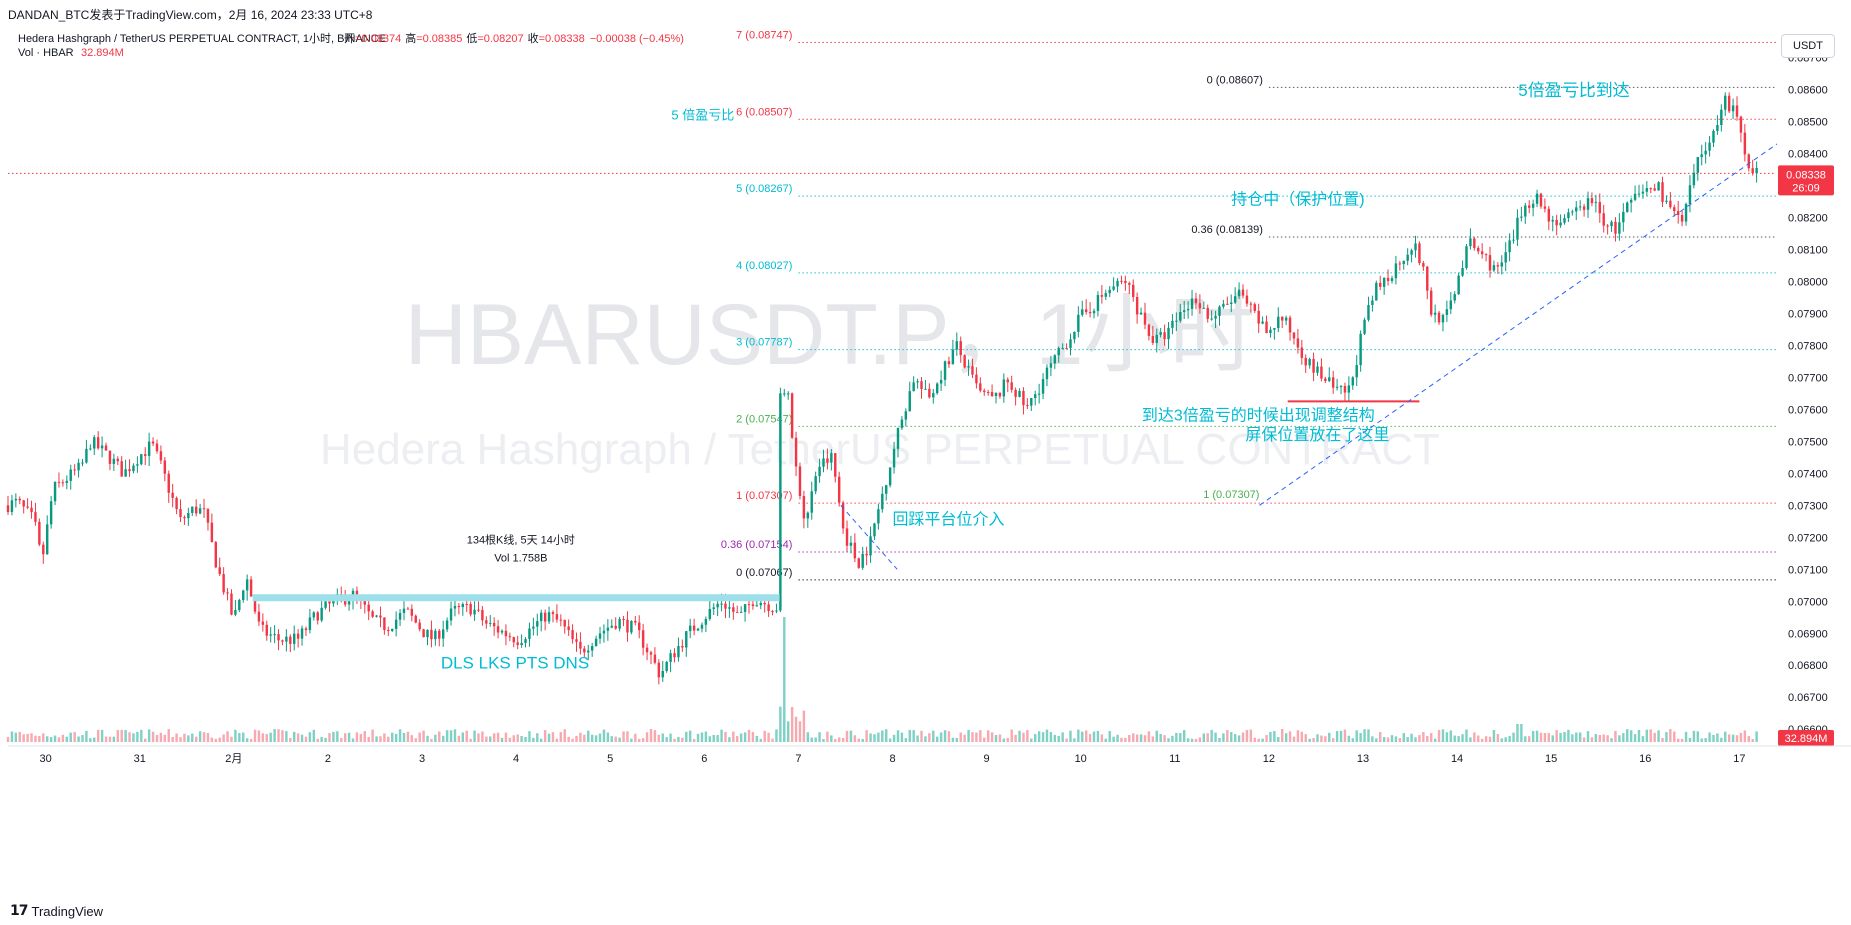  Describe the element at coordinates (987, 759) in the screenshot. I see `time-tick-label: 9` at that location.